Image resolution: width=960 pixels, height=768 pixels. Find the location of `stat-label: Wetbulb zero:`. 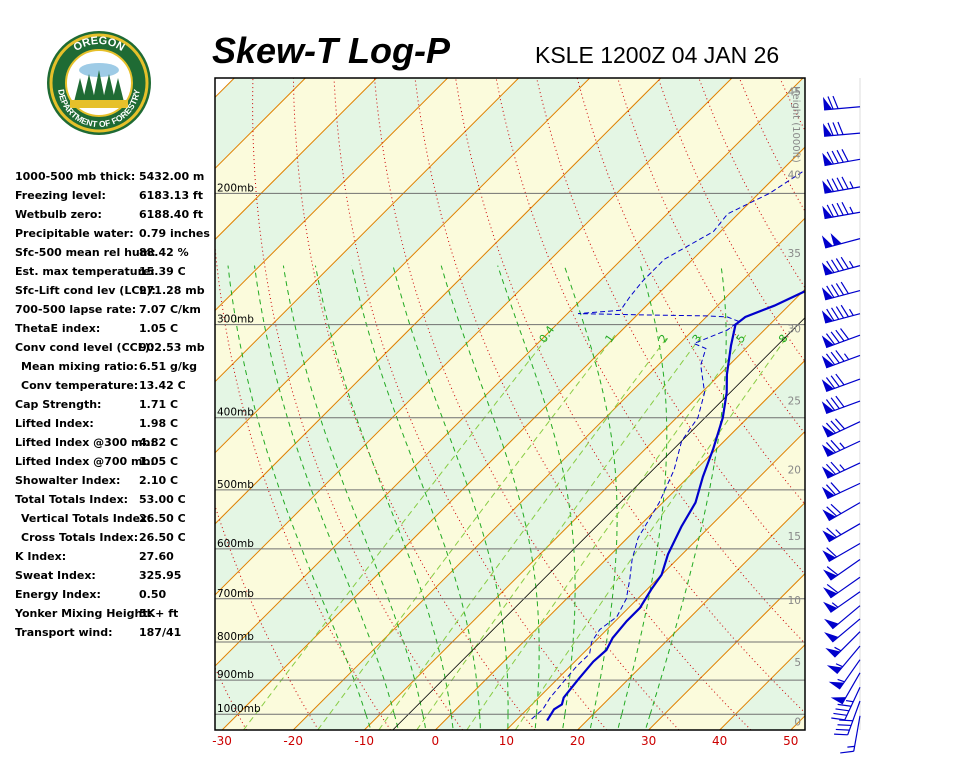

stat-label: Wetbulb zero: is located at coordinates (58, 214).